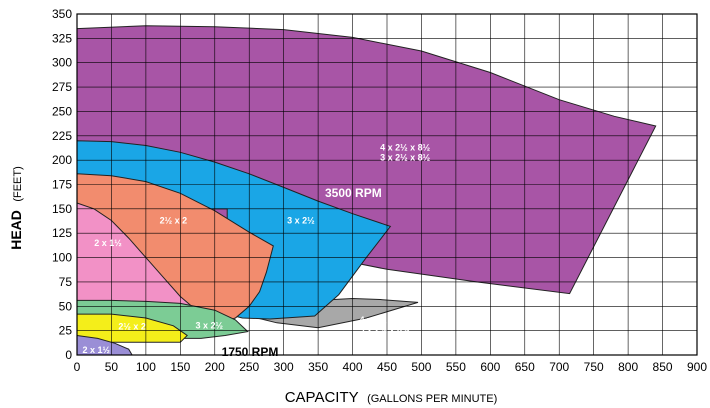  What do you see at coordinates (62, 209) in the screenshot?
I see `y-tick-label-150: 150` at bounding box center [62, 209].